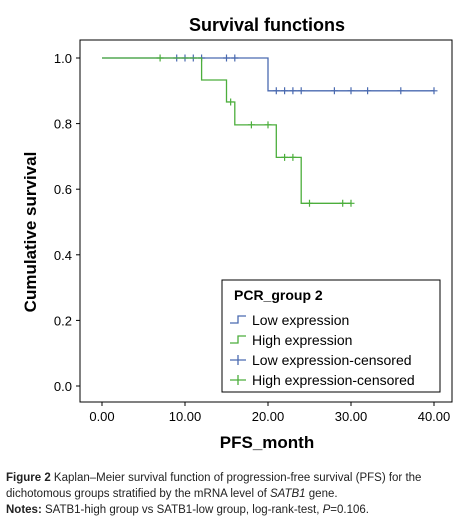 This screenshot has width=472, height=532. Describe the element at coordinates (278, 295) in the screenshot. I see `legend-title: PCR_group 2` at that location.